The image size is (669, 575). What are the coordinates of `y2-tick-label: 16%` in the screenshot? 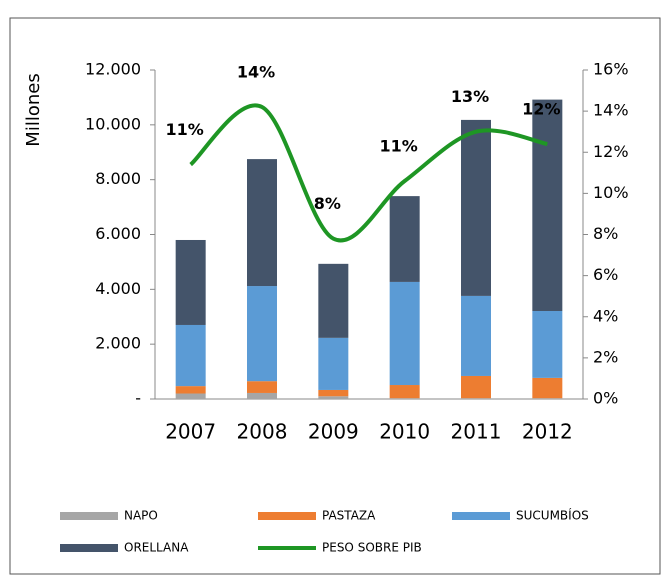 It's located at (611, 69).